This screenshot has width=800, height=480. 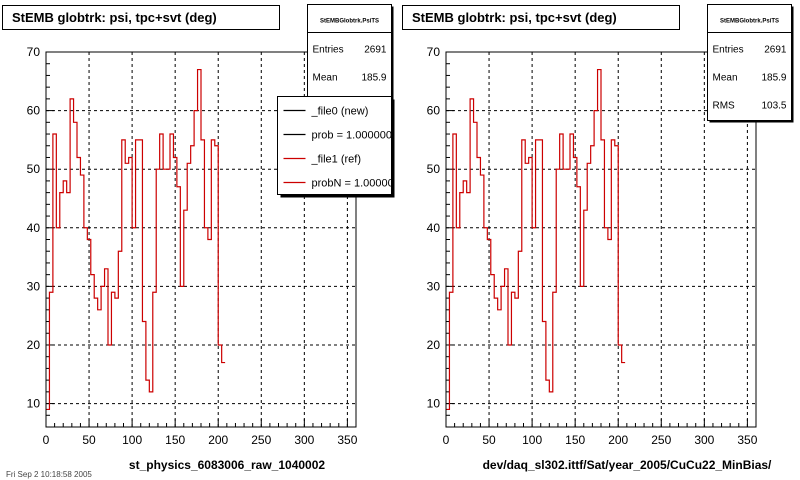 What do you see at coordinates (724, 106) in the screenshot?
I see `stats-label: RMS` at bounding box center [724, 106].